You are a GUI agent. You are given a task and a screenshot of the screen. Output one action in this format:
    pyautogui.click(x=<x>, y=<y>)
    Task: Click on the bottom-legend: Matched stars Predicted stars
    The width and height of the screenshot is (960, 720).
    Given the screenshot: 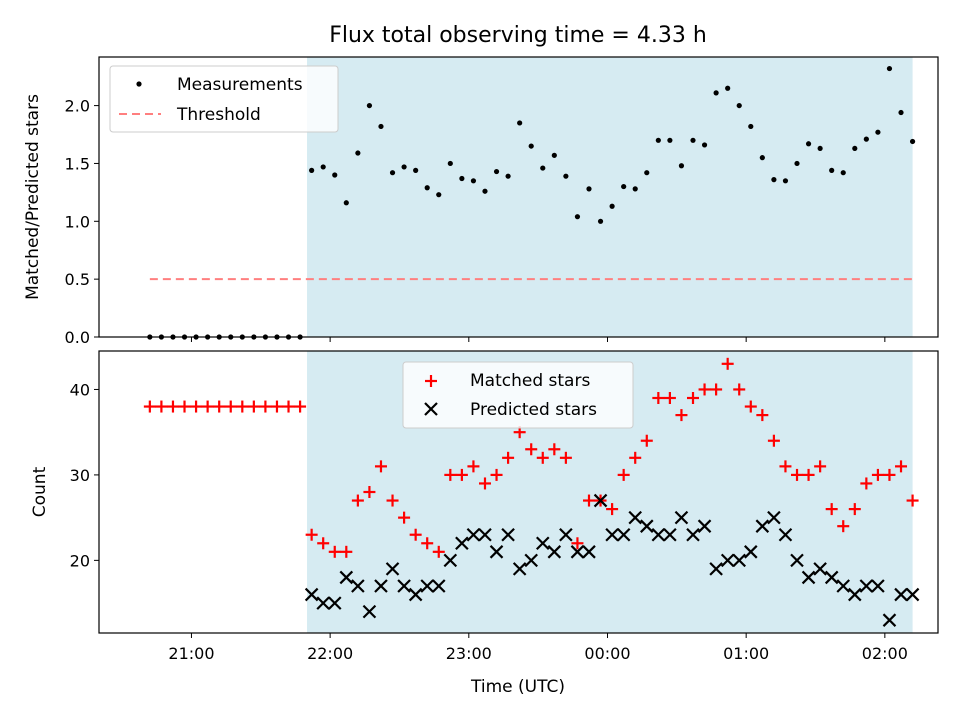 What is the action you would take?
    pyautogui.click(x=518, y=395)
    